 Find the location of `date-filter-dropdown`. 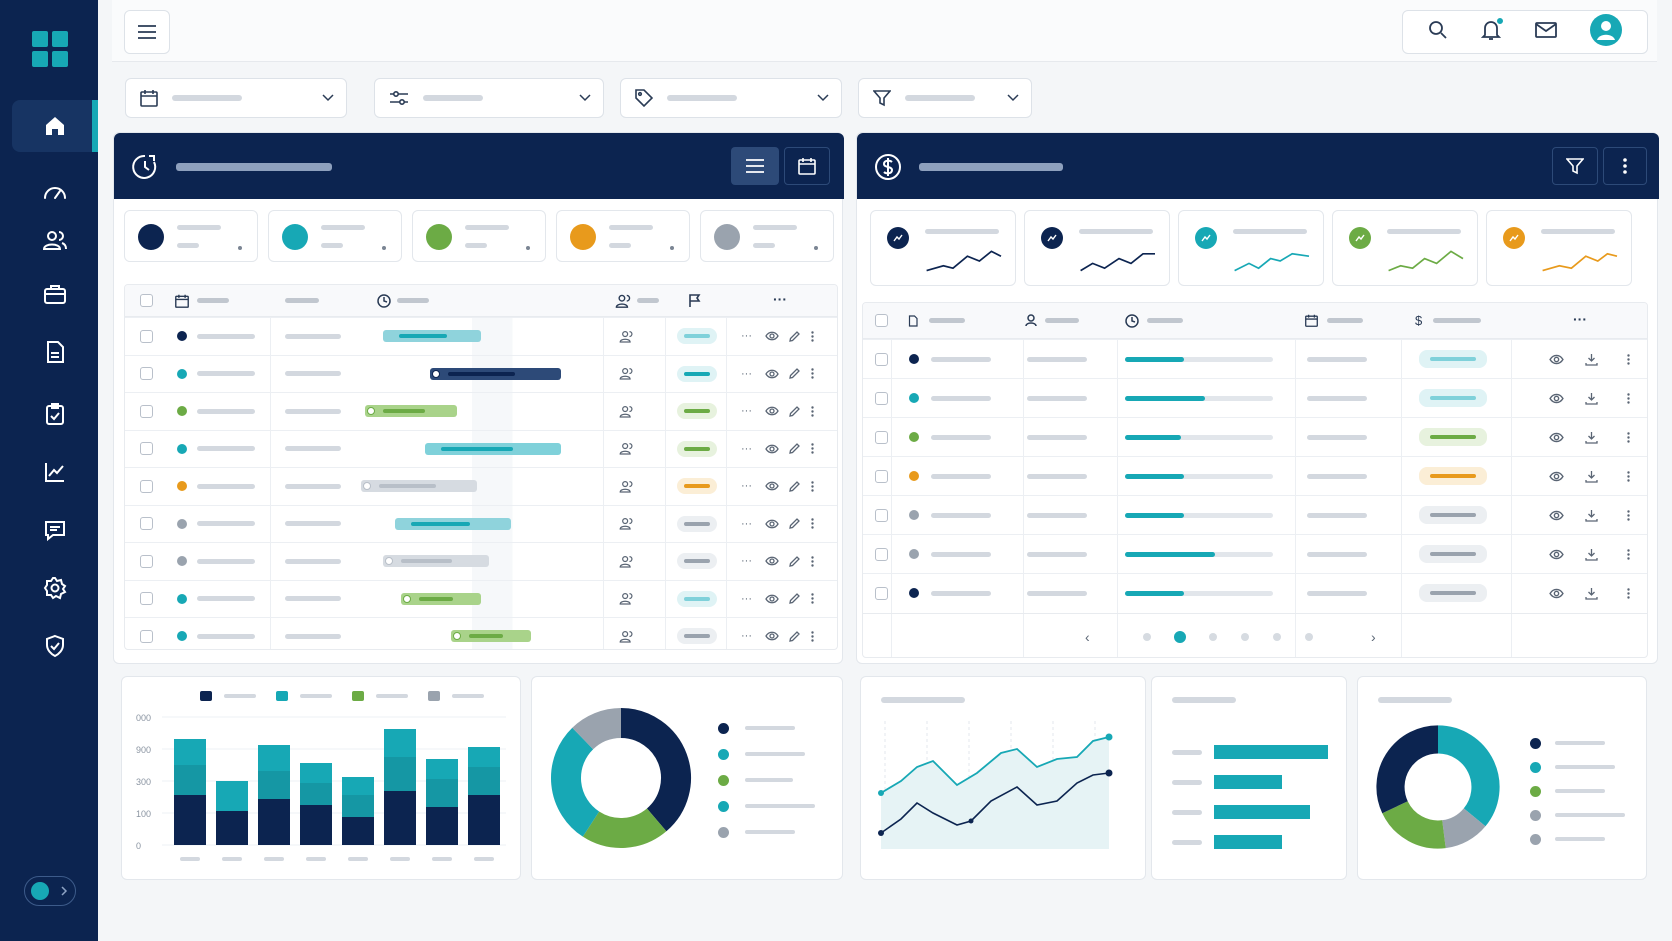

date-filter-dropdown is located at coordinates (236, 98).